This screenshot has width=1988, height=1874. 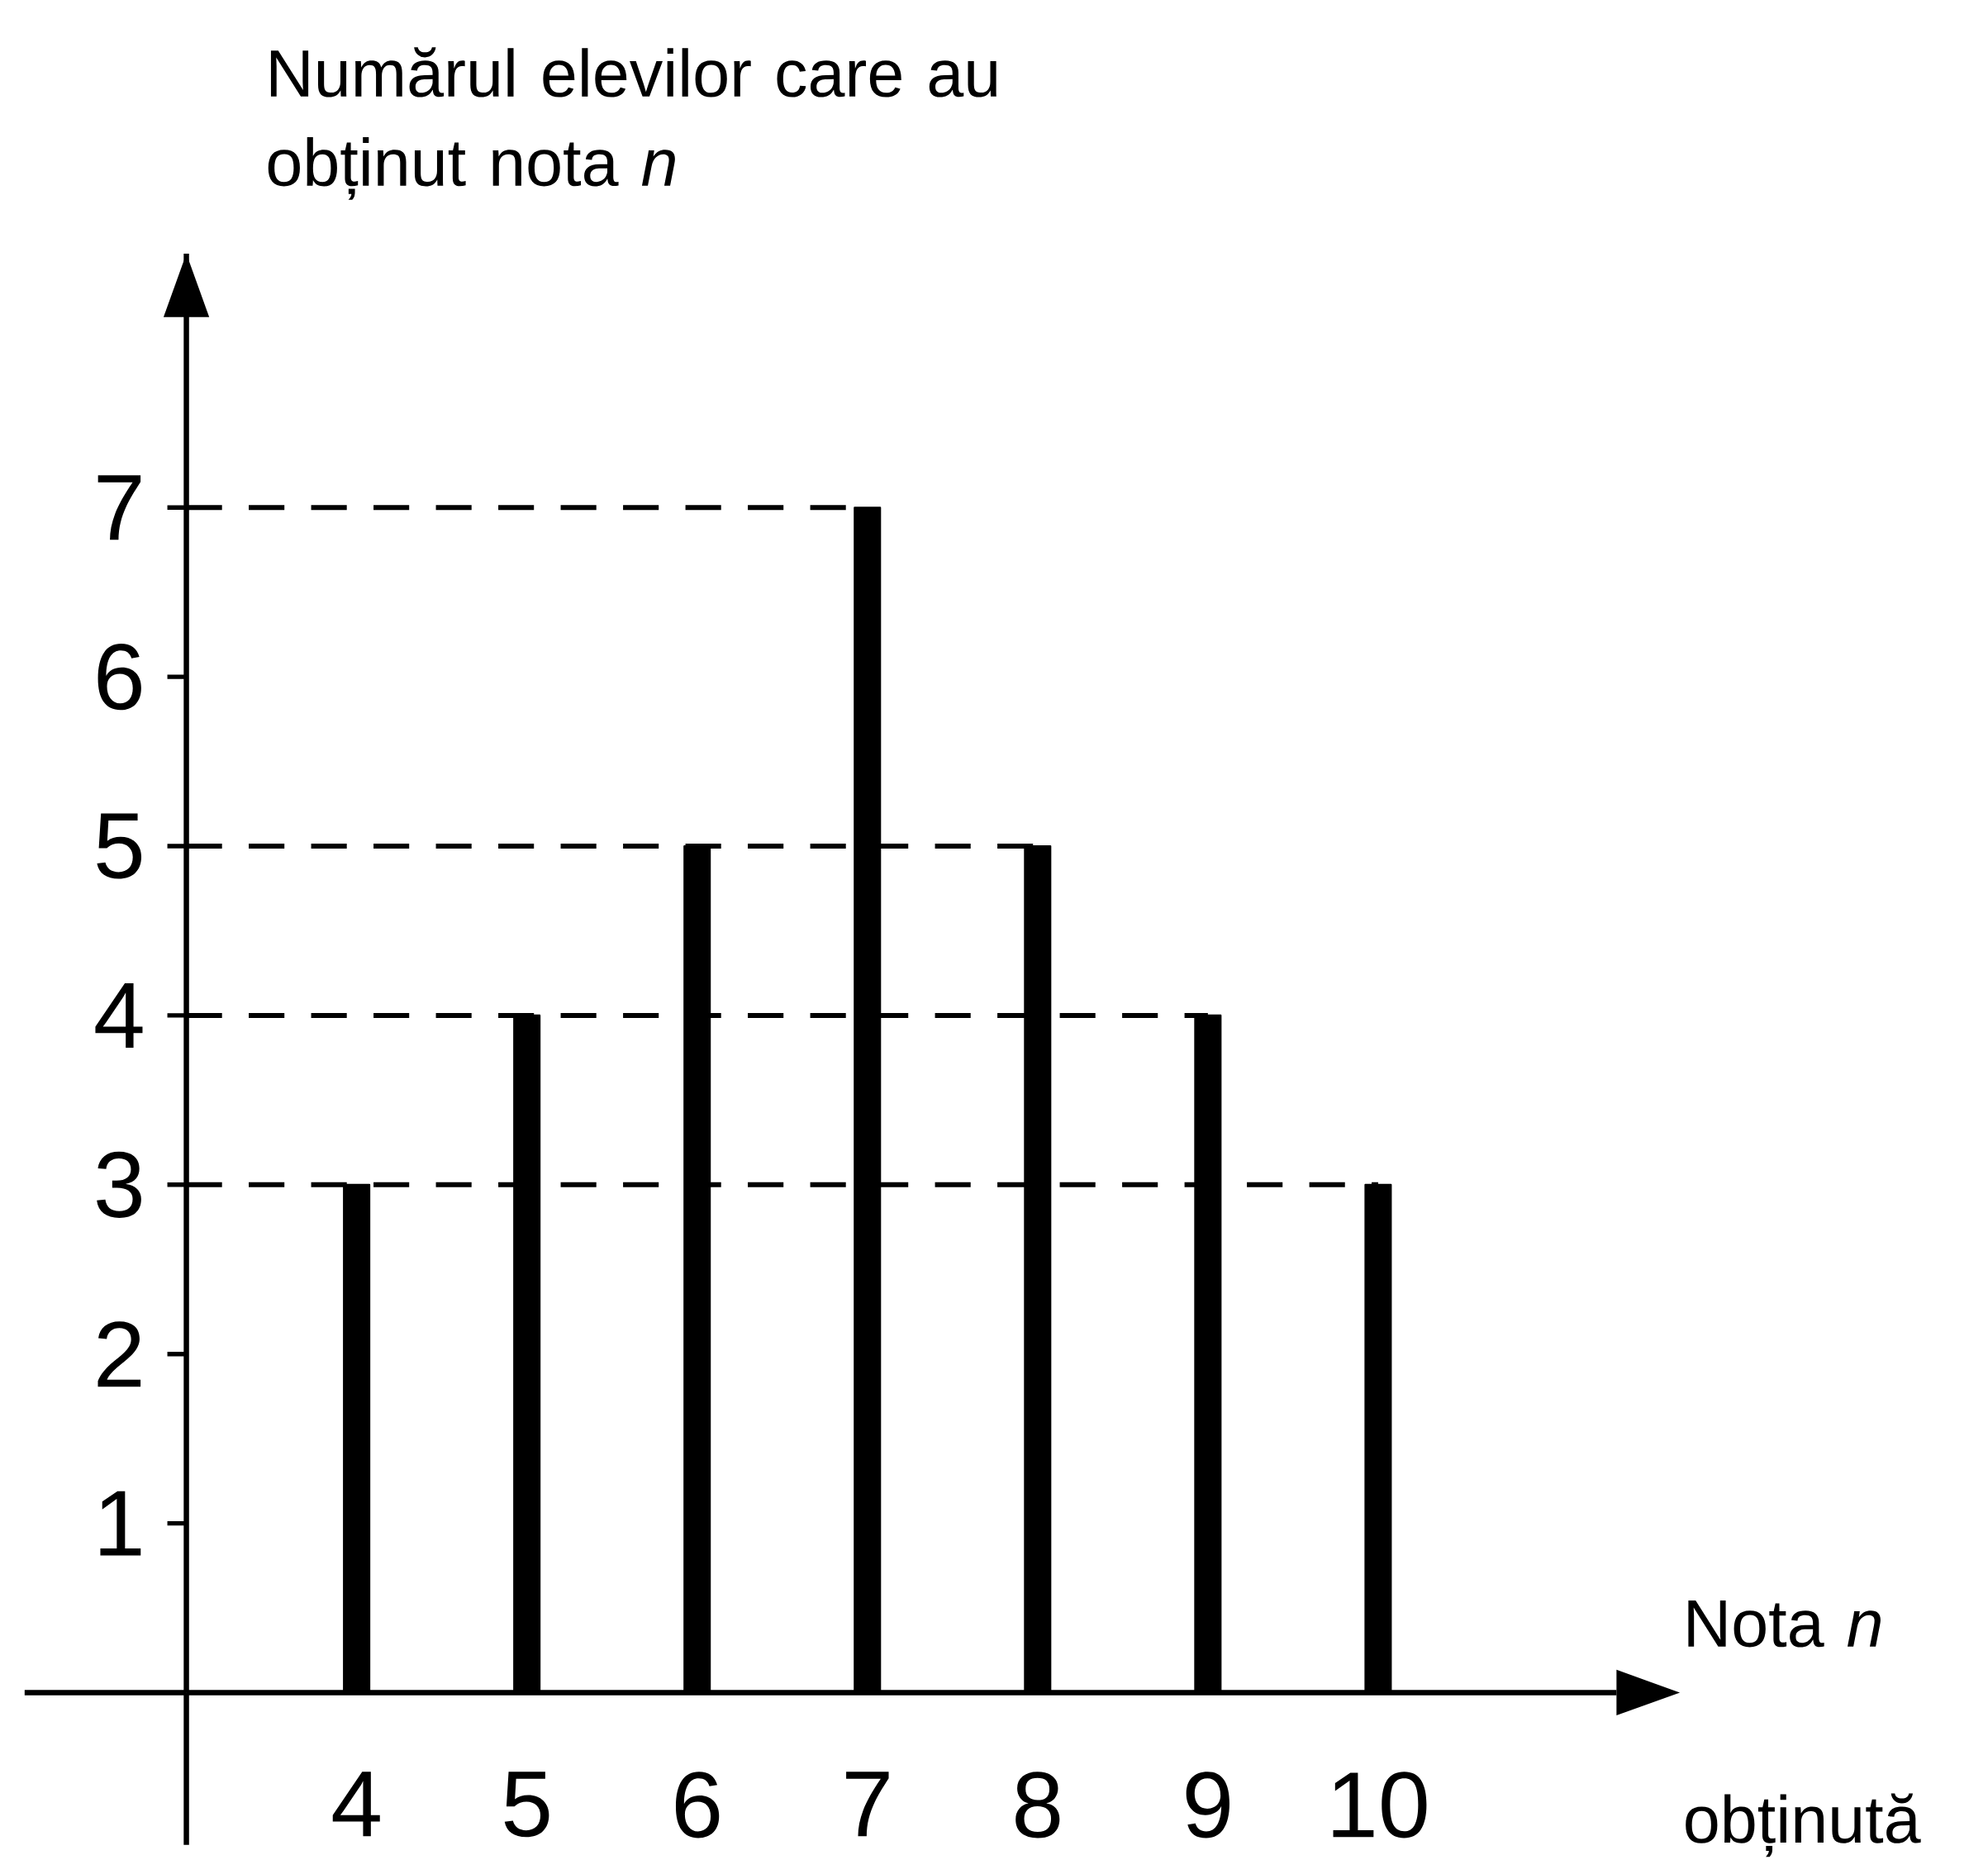 I want to click on x-tick-label: 8, so click(x=1037, y=1805).